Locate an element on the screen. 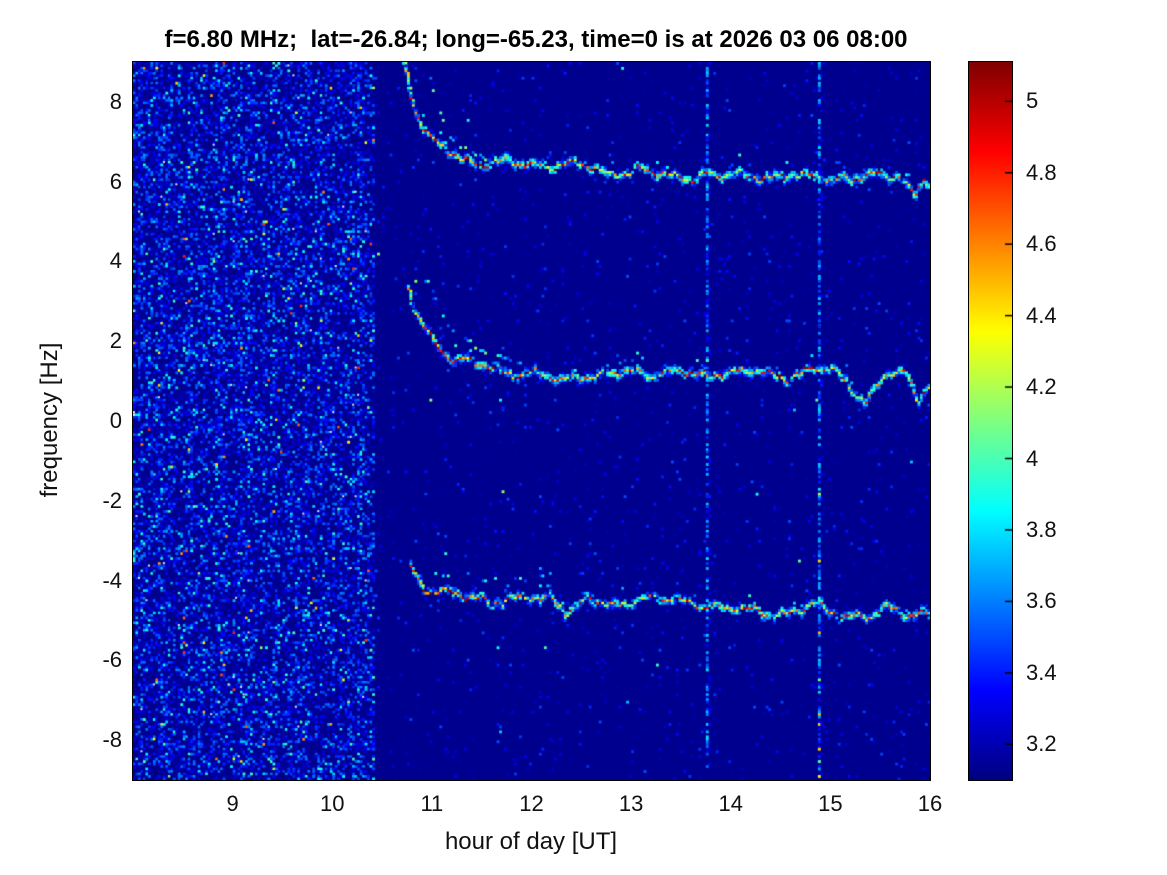 This screenshot has width=1167, height=875. colorbar-tick-label: 5 is located at coordinates (1032, 101).